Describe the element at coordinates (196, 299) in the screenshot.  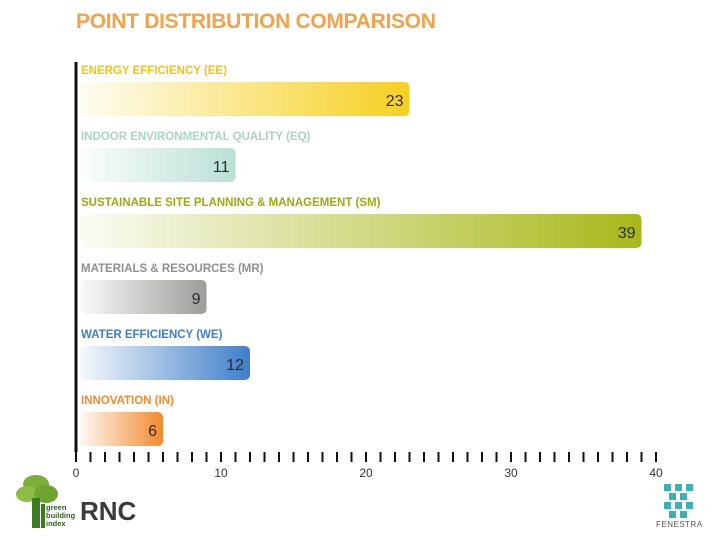
I see `data-label: 9` at that location.